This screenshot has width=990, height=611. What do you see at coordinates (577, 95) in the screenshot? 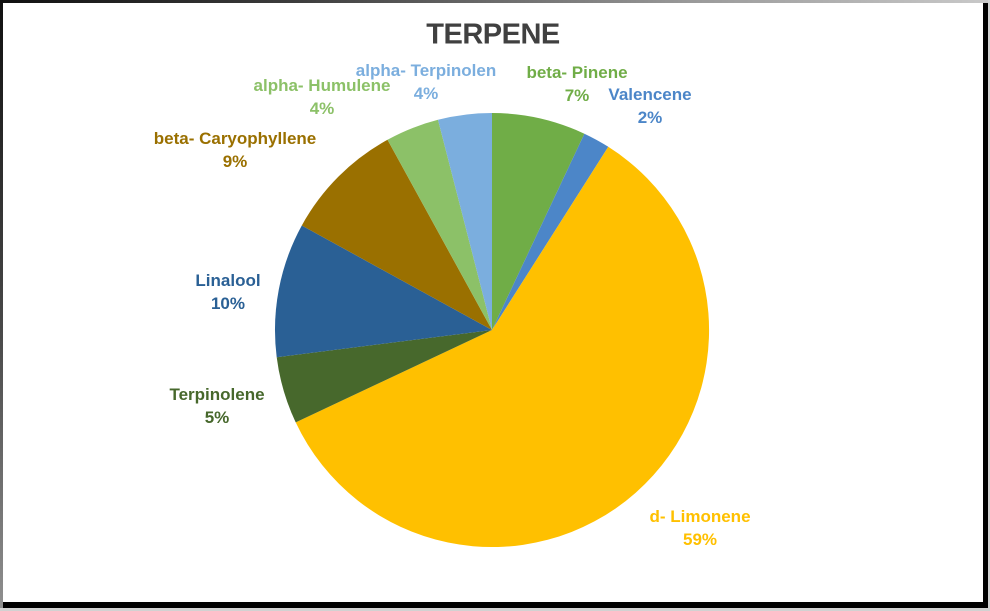
I see `pie-label-percent: 7%` at bounding box center [577, 95].